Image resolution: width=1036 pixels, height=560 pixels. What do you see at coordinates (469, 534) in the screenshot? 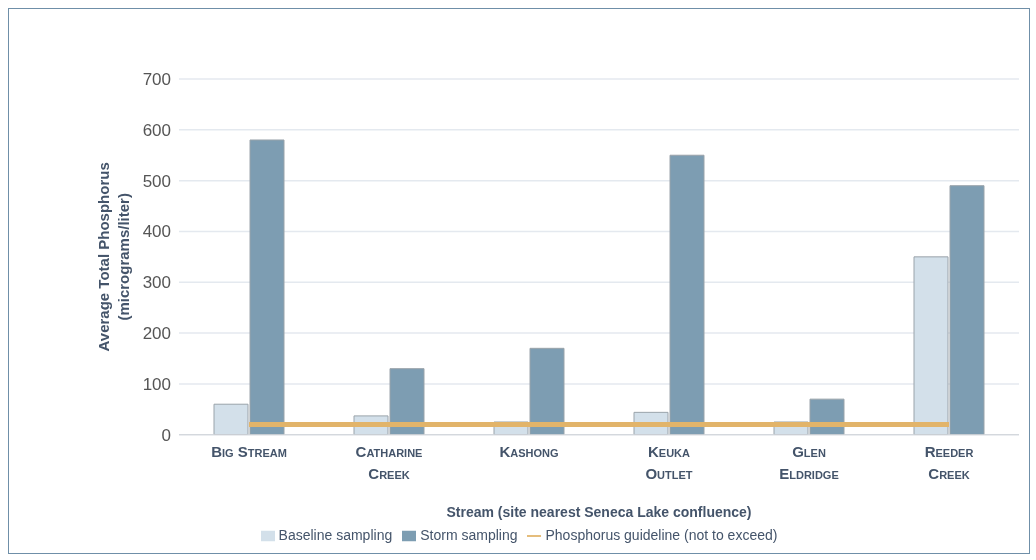
I see `legend-label: Storm sampling` at bounding box center [469, 534].